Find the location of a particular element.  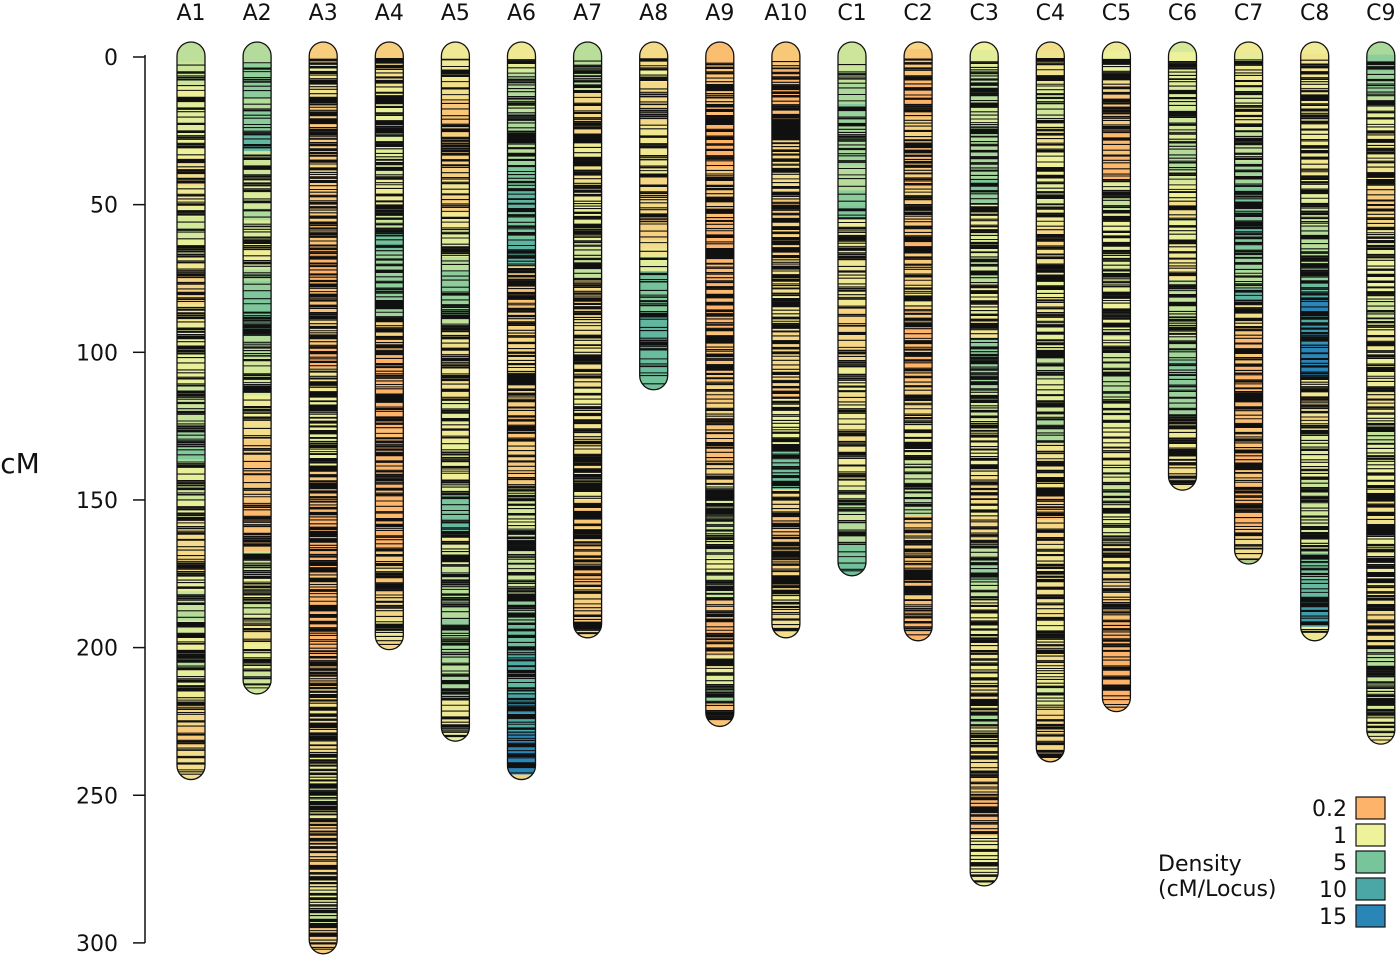

linkage-group-C4: C4 is located at coordinates (1050, 382).